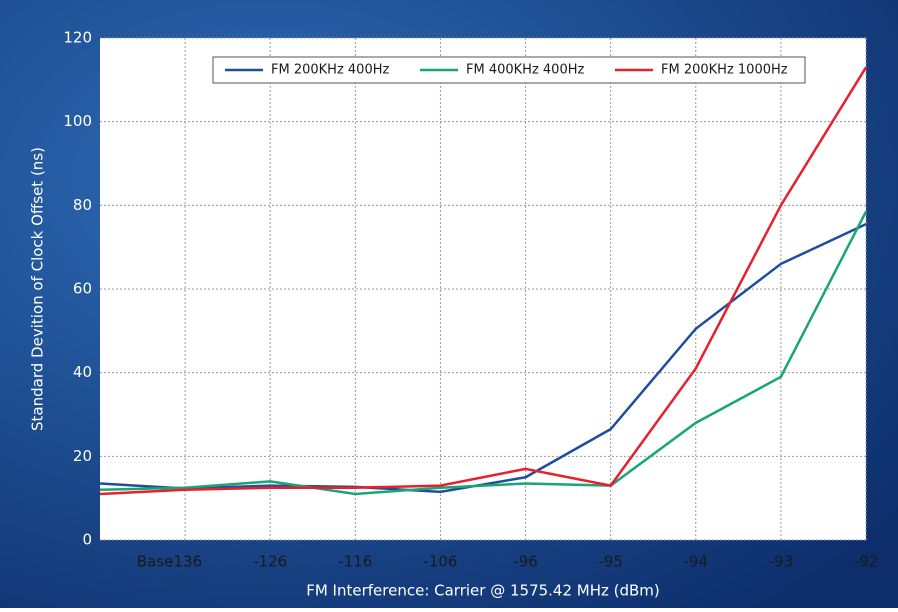 This screenshot has width=898, height=612. What do you see at coordinates (696, 562) in the screenshot?
I see `x-tick-label: -94` at bounding box center [696, 562].